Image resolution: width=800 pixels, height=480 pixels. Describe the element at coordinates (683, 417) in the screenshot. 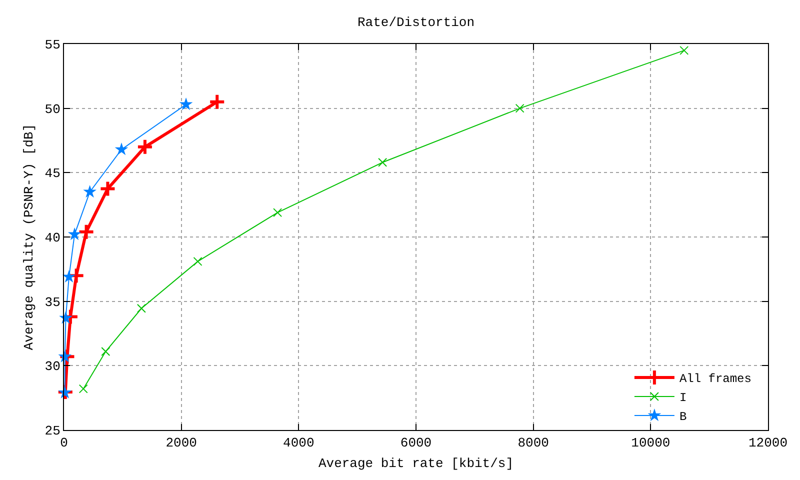

I see `legend-label: B` at that location.